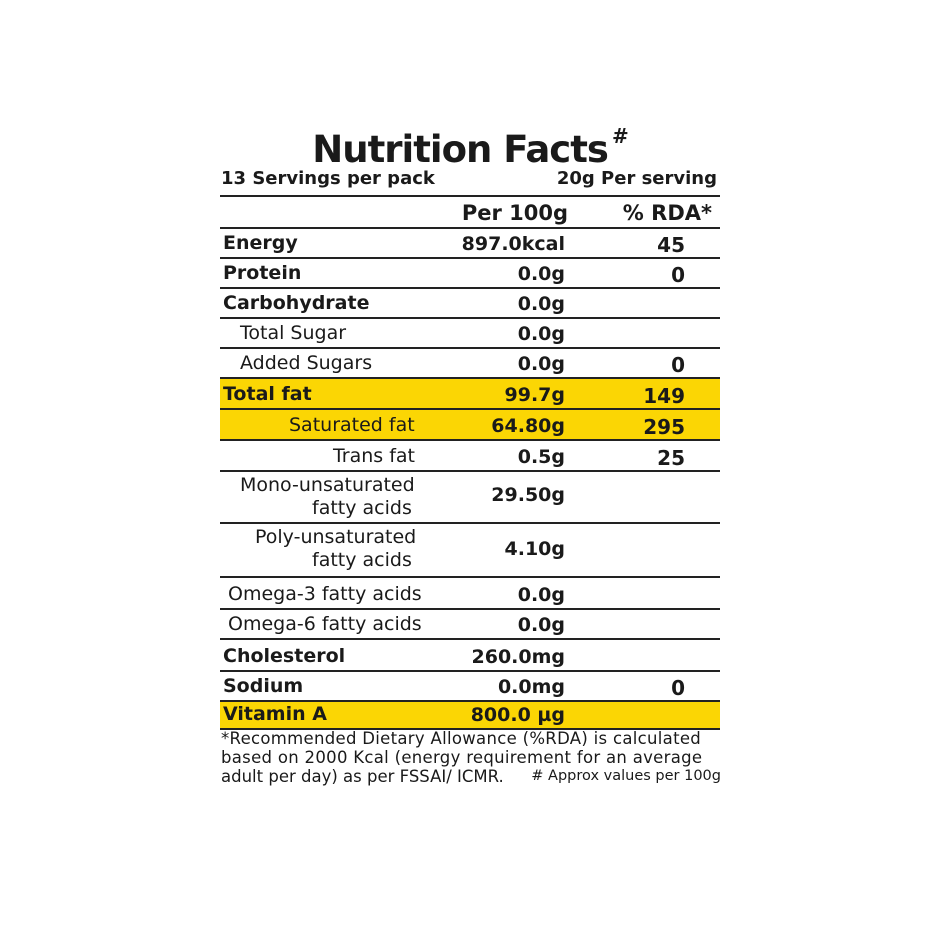 This screenshot has height=940, width=940. I want to click on per100-value: 64.80g, so click(528, 426).